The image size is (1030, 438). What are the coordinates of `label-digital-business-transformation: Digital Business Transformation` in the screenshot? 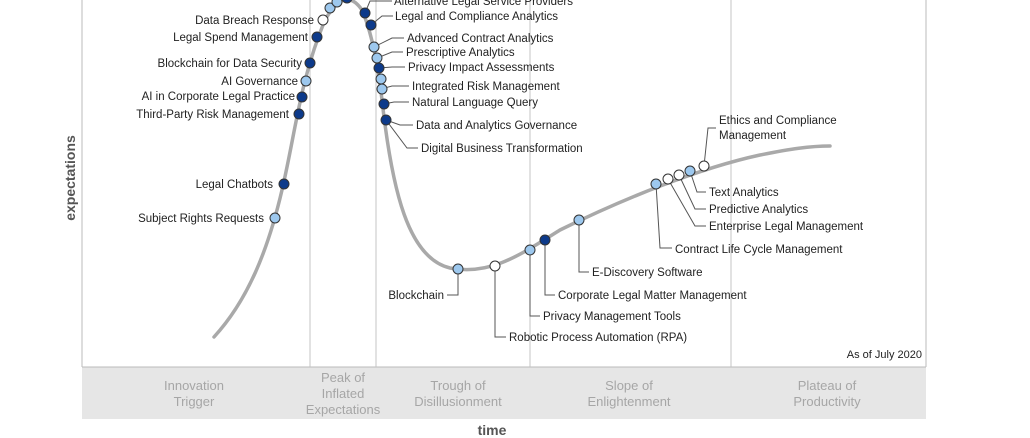 It's located at (502, 149).